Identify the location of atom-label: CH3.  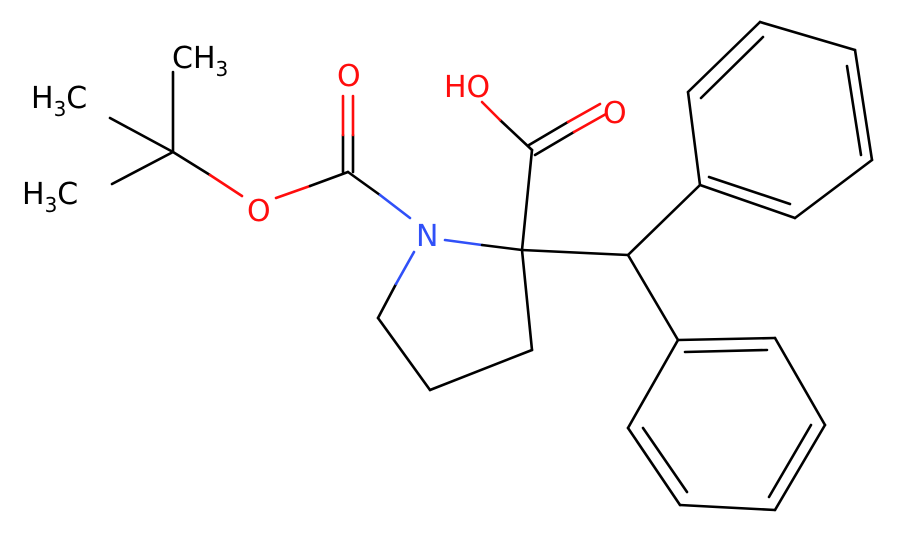
(200, 61).